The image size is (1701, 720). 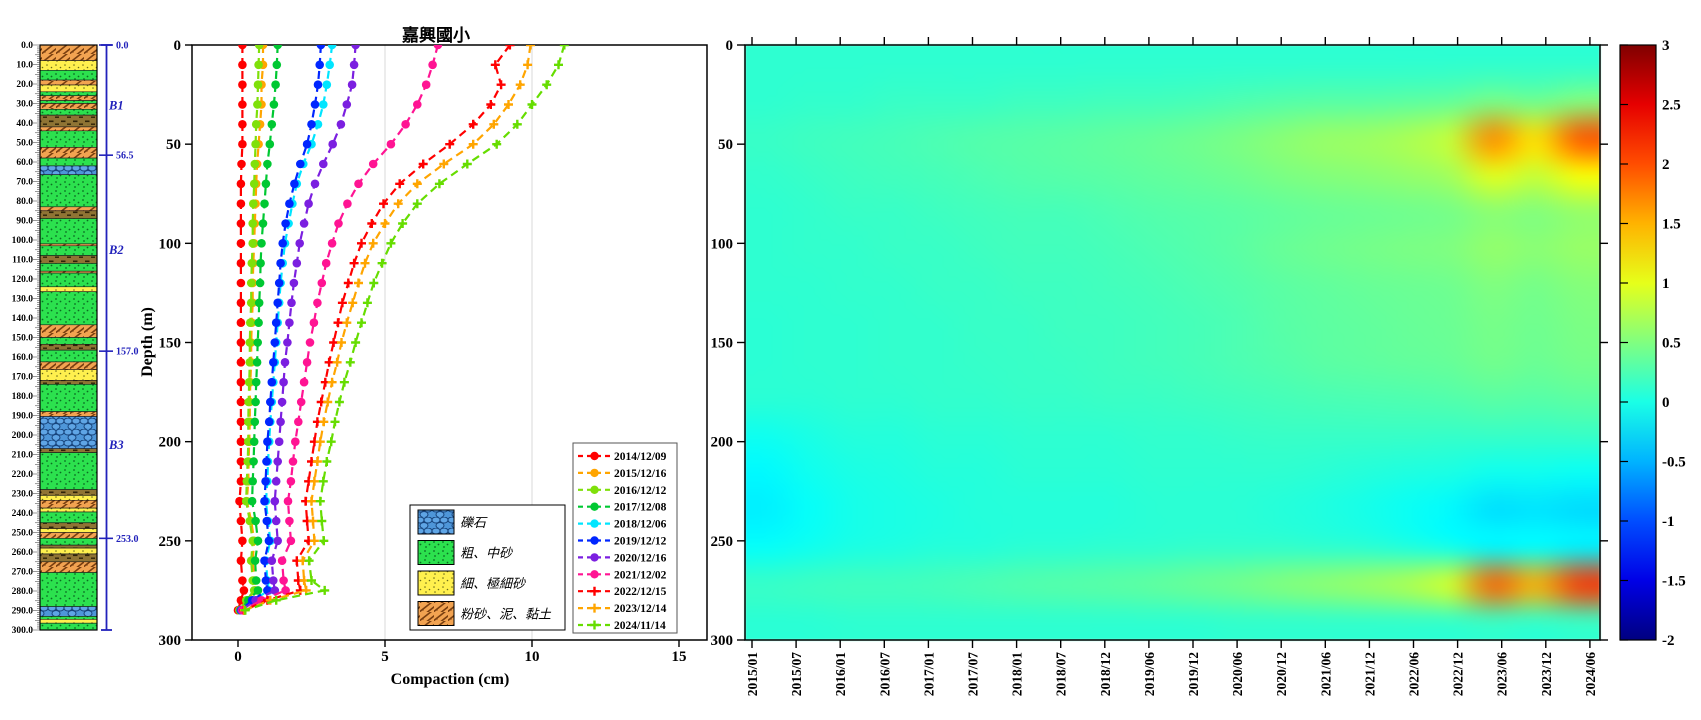 What do you see at coordinates (24, 183) in the screenshot?
I see `ruler-depth-label: 70.0` at bounding box center [24, 183].